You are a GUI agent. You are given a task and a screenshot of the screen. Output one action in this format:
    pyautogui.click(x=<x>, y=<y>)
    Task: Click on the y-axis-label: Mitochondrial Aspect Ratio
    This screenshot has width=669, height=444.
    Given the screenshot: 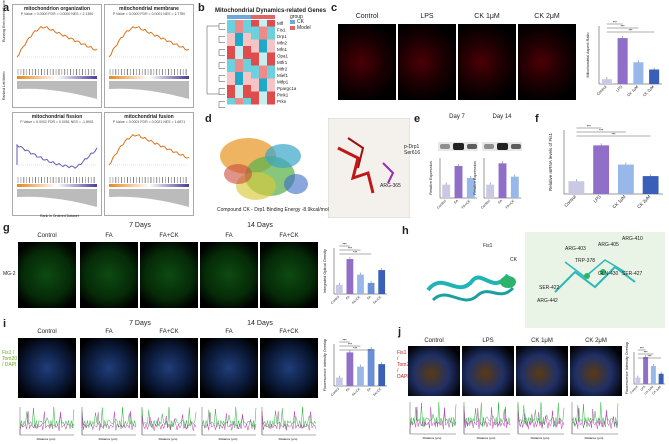 What is the action you would take?
    pyautogui.click(x=588, y=55)
    